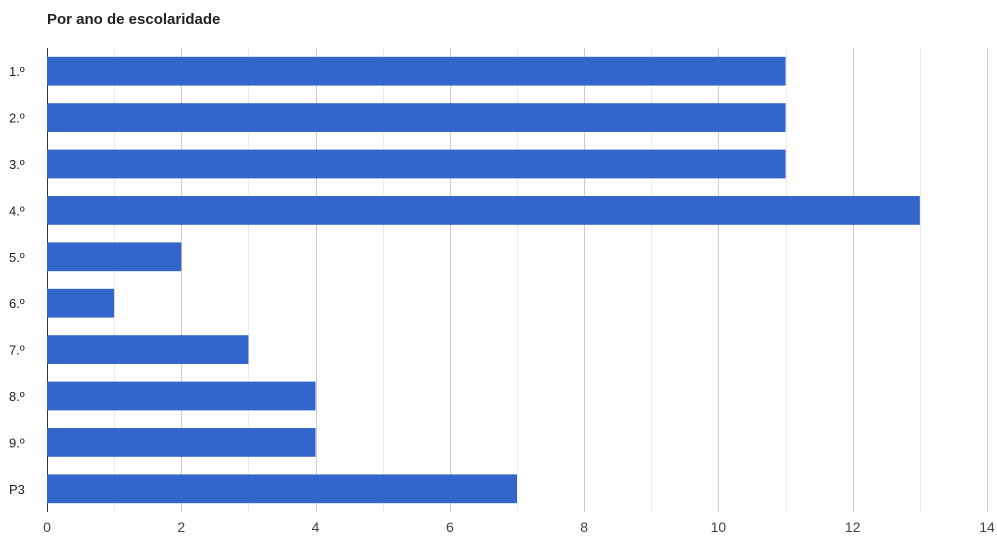 This screenshot has height=539, width=997. Describe the element at coordinates (17, 210) in the screenshot. I see `category-label: 4.º` at that location.